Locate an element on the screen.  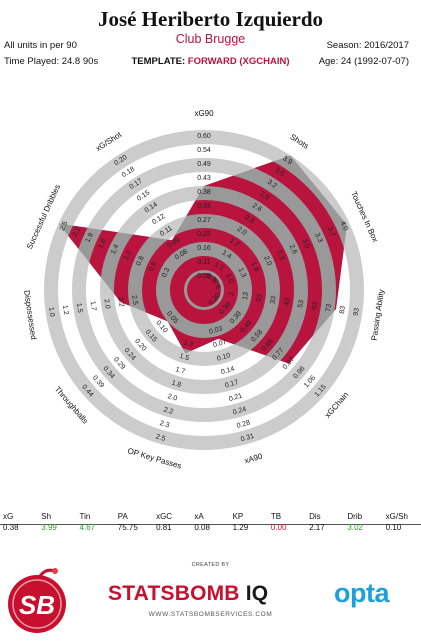
tick-label: 0.28 is located at coordinates (243, 424).